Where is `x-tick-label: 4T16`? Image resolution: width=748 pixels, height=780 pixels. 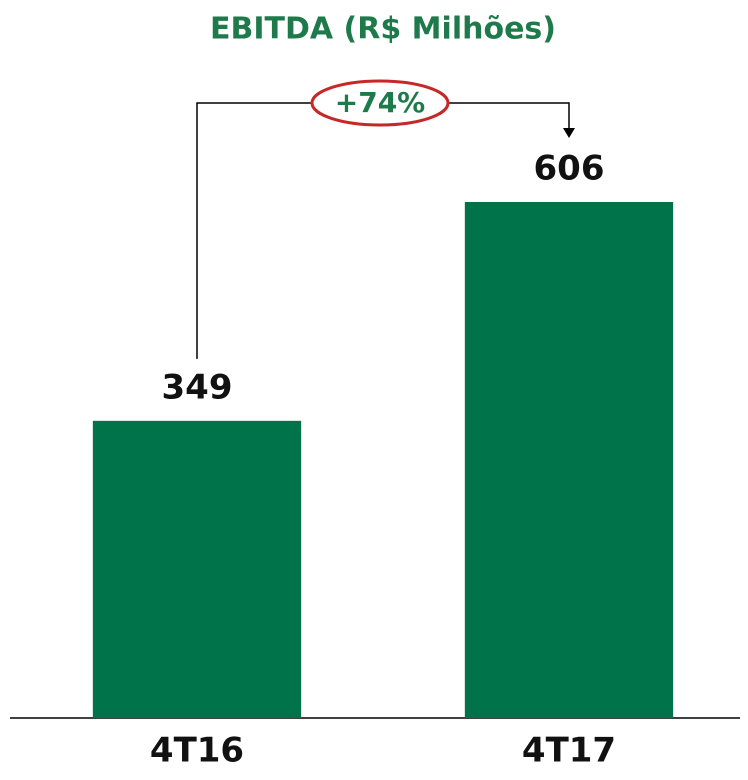
x-tick-label: 4T16 is located at coordinates (197, 751).